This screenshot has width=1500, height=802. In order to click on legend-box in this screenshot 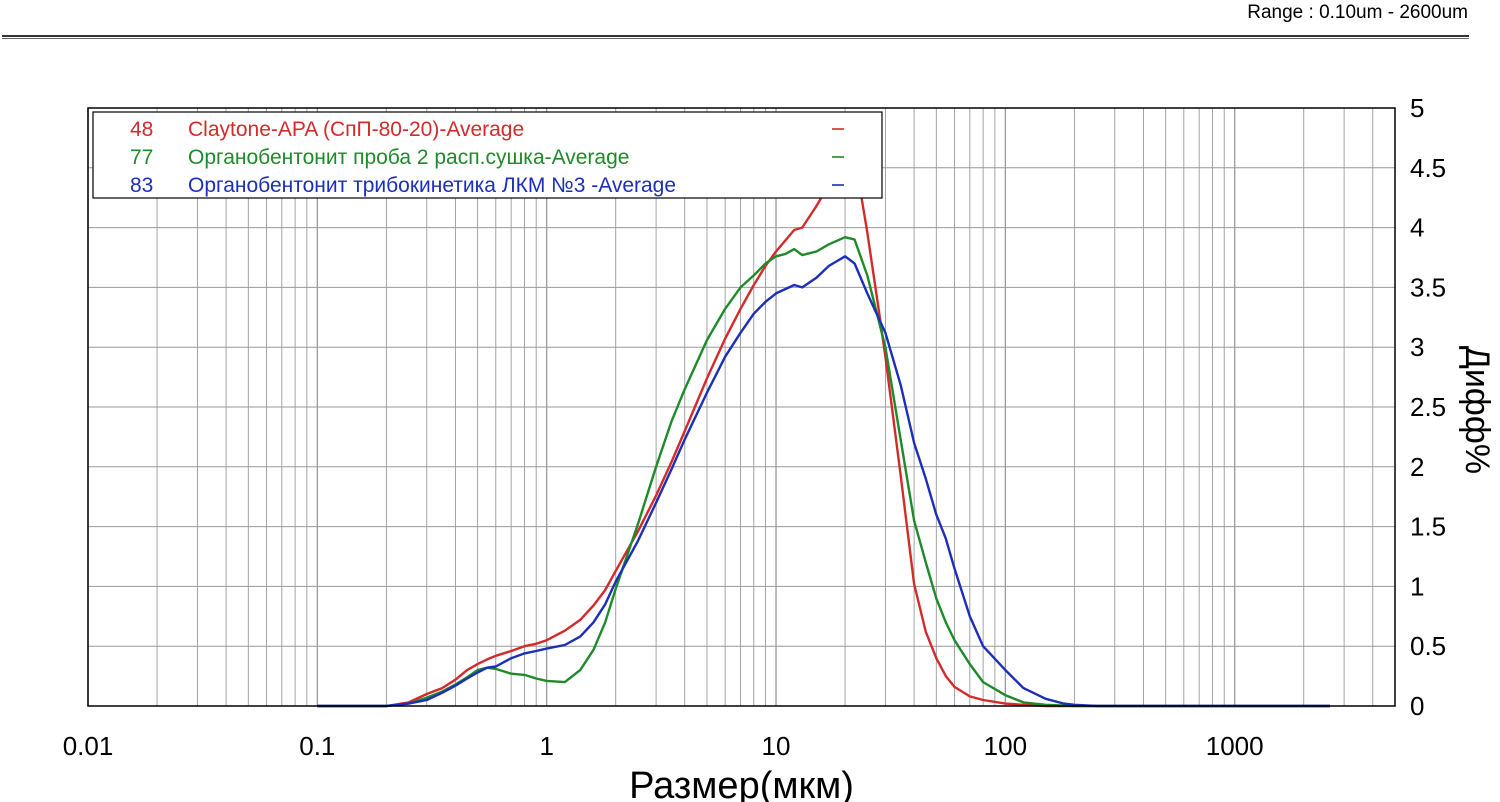, I will do `click(487, 155)`.